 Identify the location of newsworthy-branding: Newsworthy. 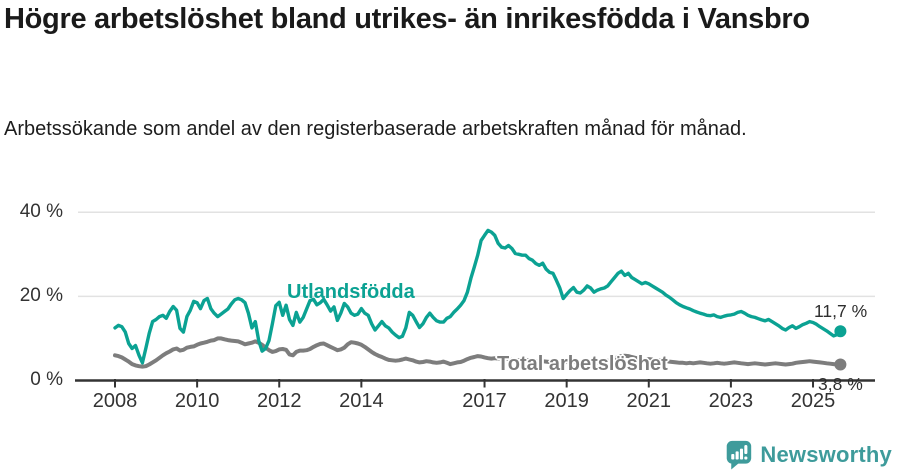
(808, 454).